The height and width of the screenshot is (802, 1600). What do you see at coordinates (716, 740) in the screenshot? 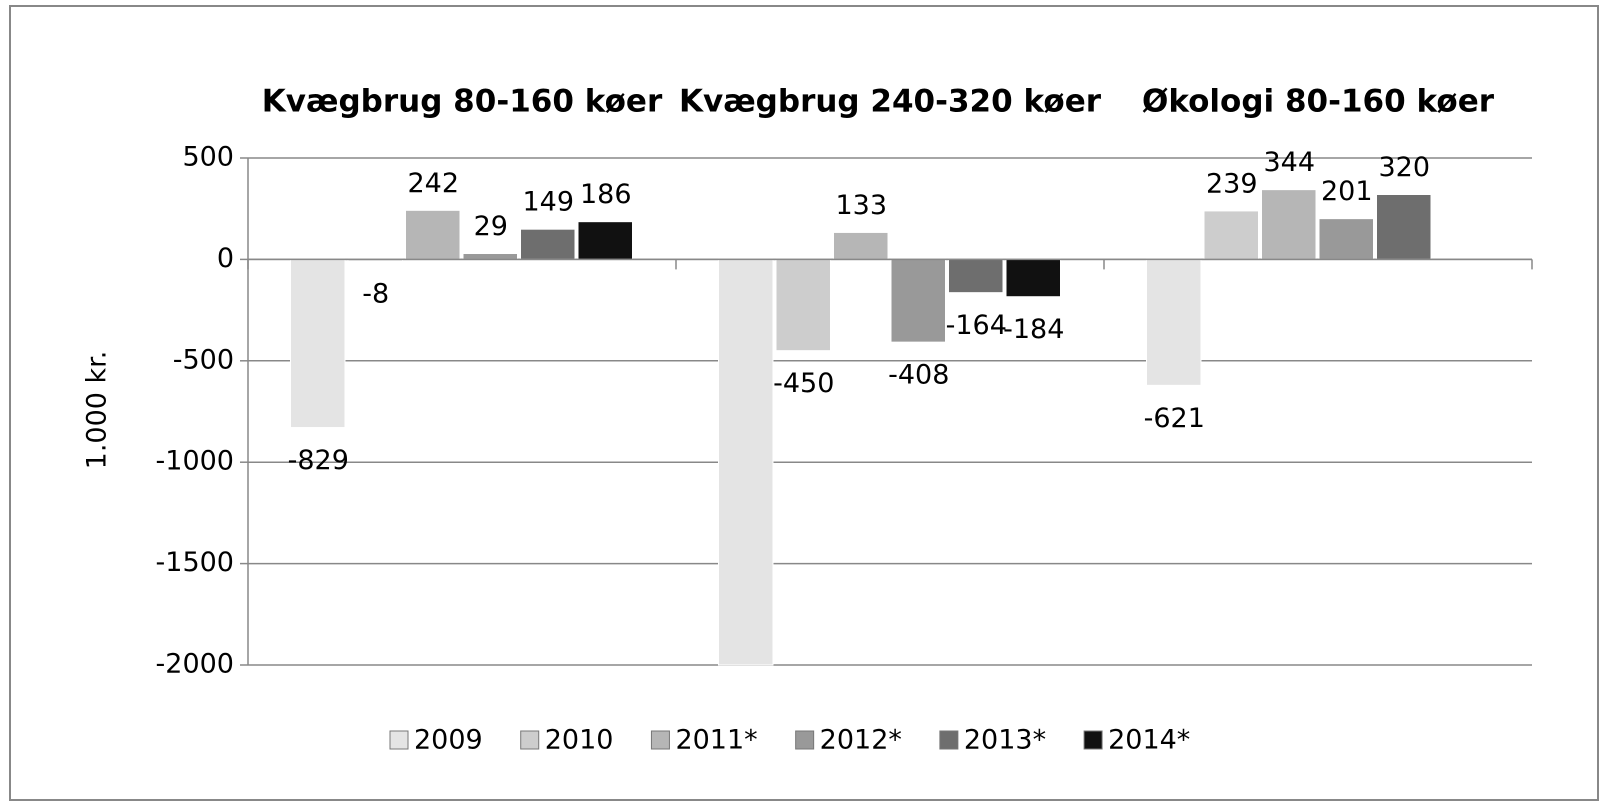
I see `legend-label: 2011*` at bounding box center [716, 740].